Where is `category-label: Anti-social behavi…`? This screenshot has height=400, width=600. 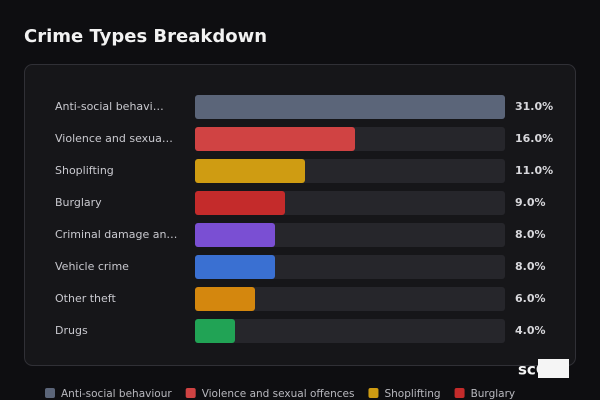 category-label: Anti-social behavi… is located at coordinates (109, 106).